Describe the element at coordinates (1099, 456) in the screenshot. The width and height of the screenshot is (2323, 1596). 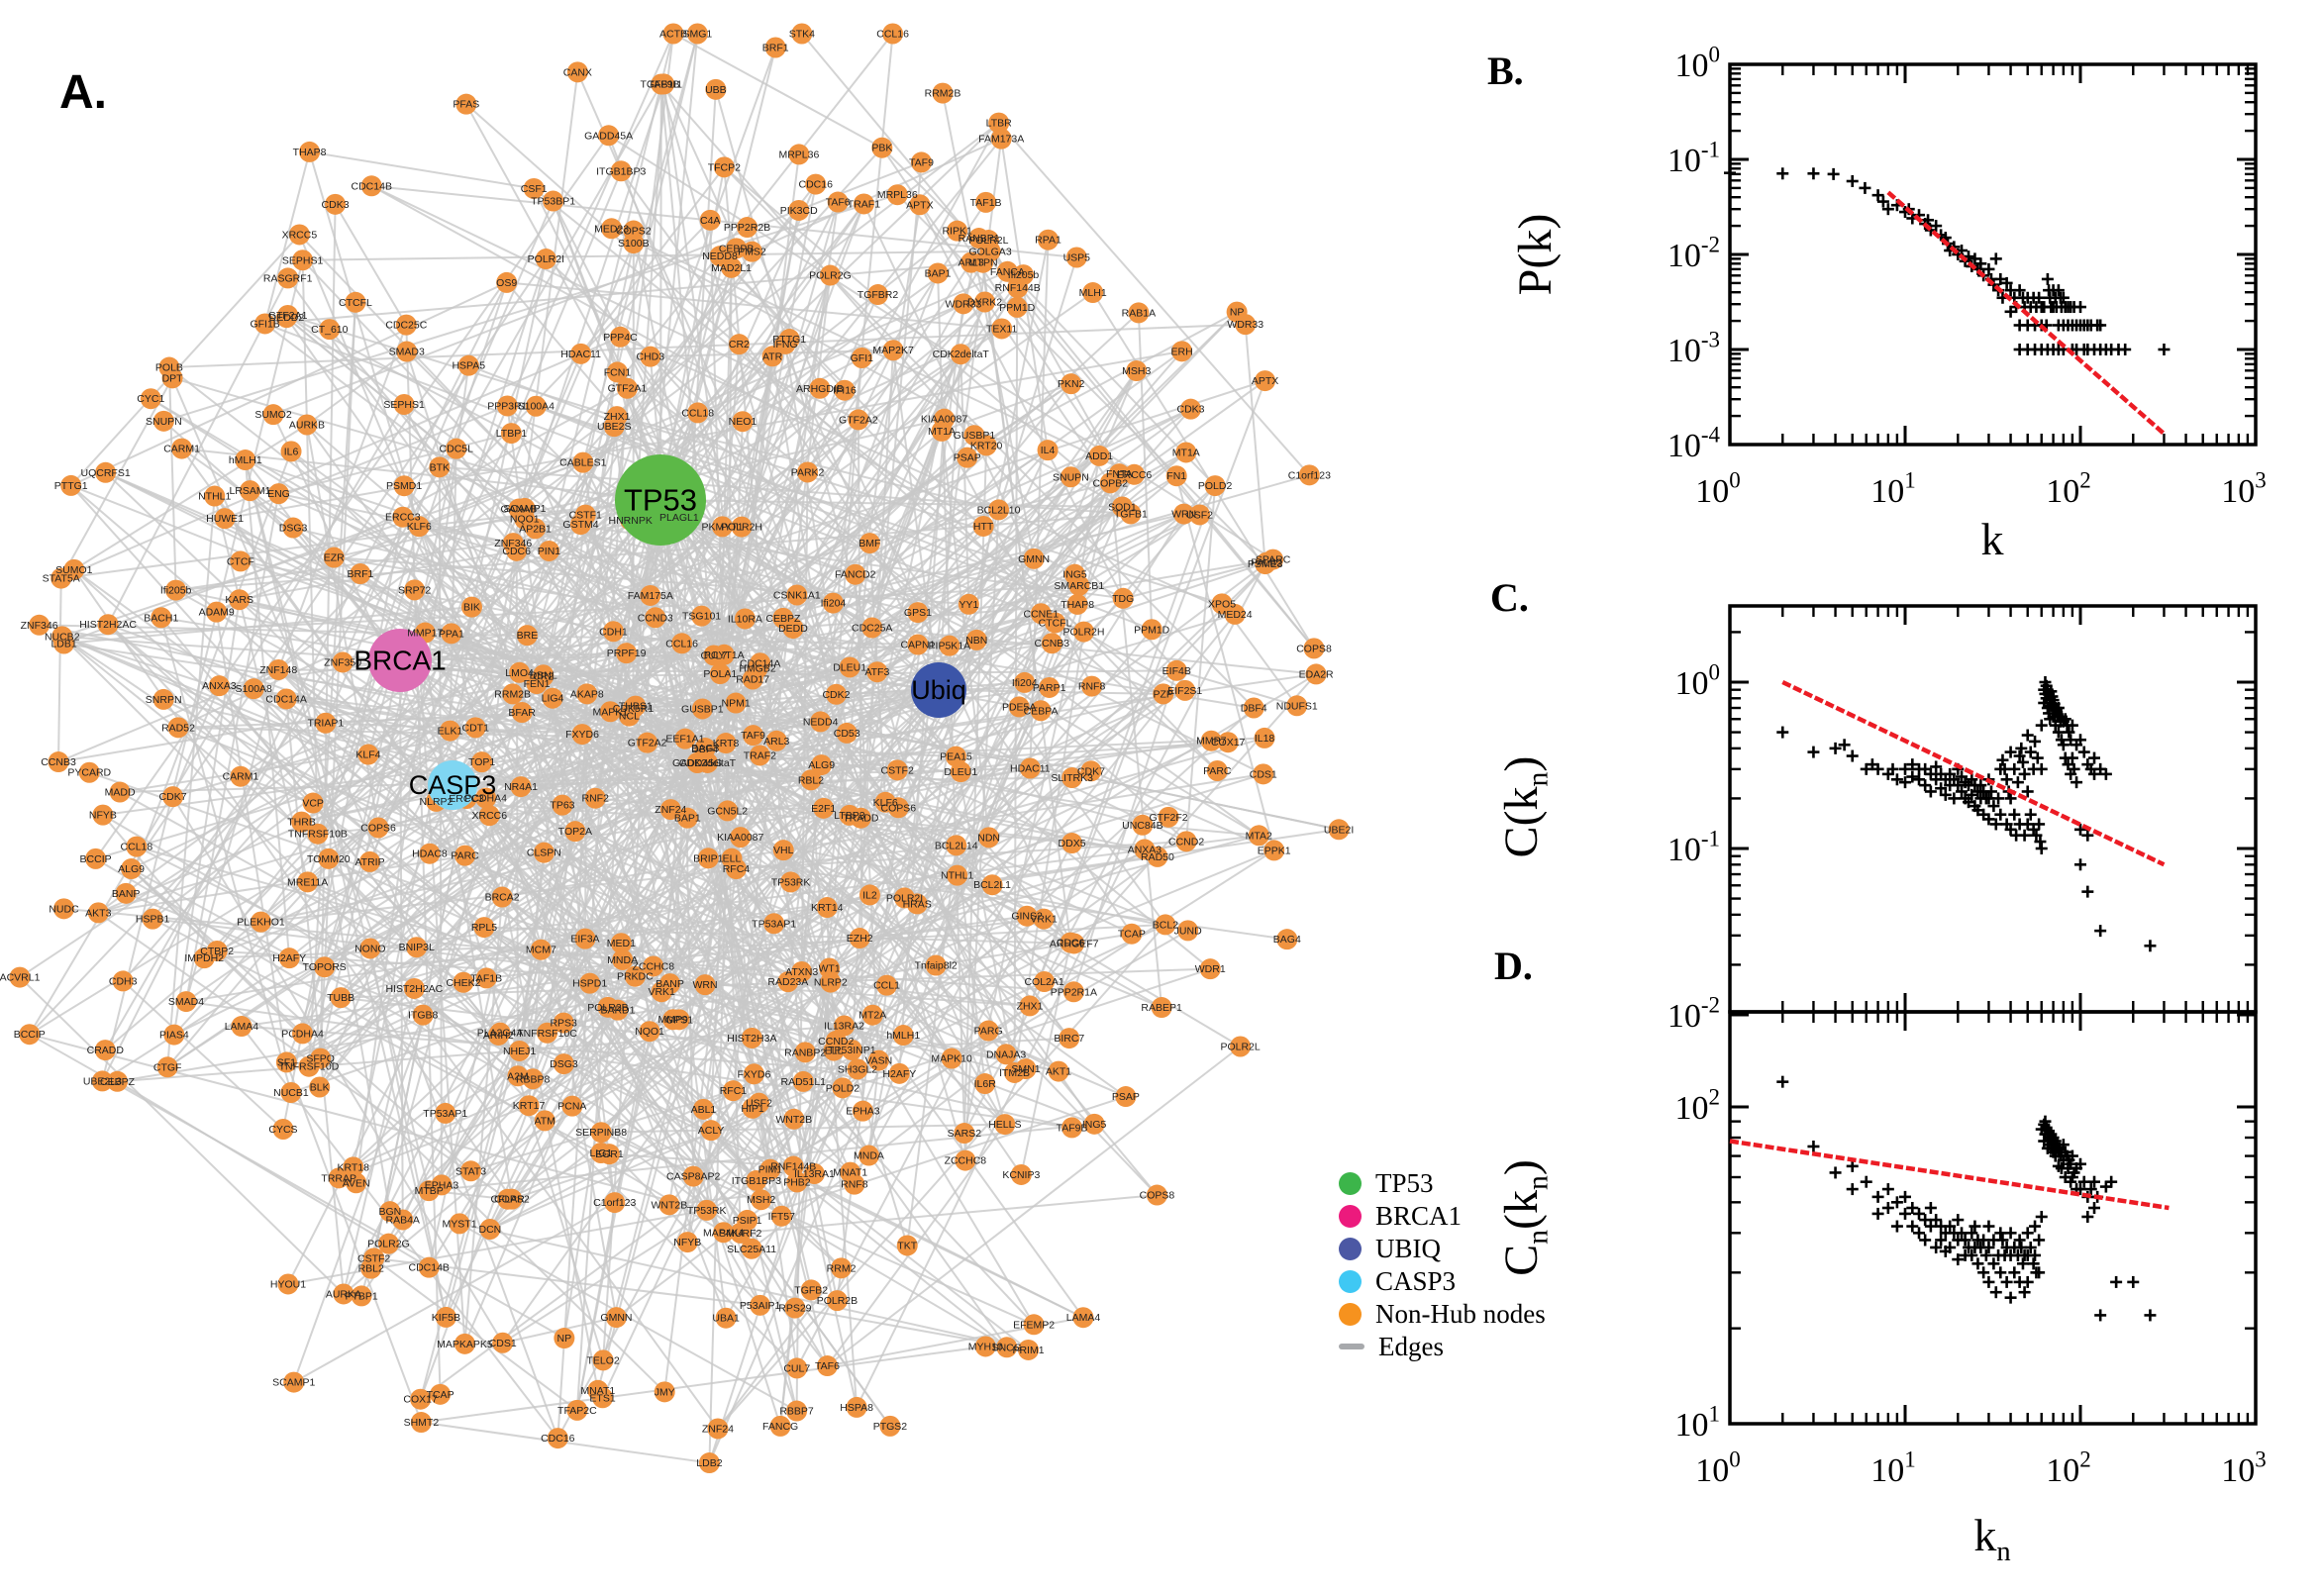
I see `node-label: ADD1` at that location.